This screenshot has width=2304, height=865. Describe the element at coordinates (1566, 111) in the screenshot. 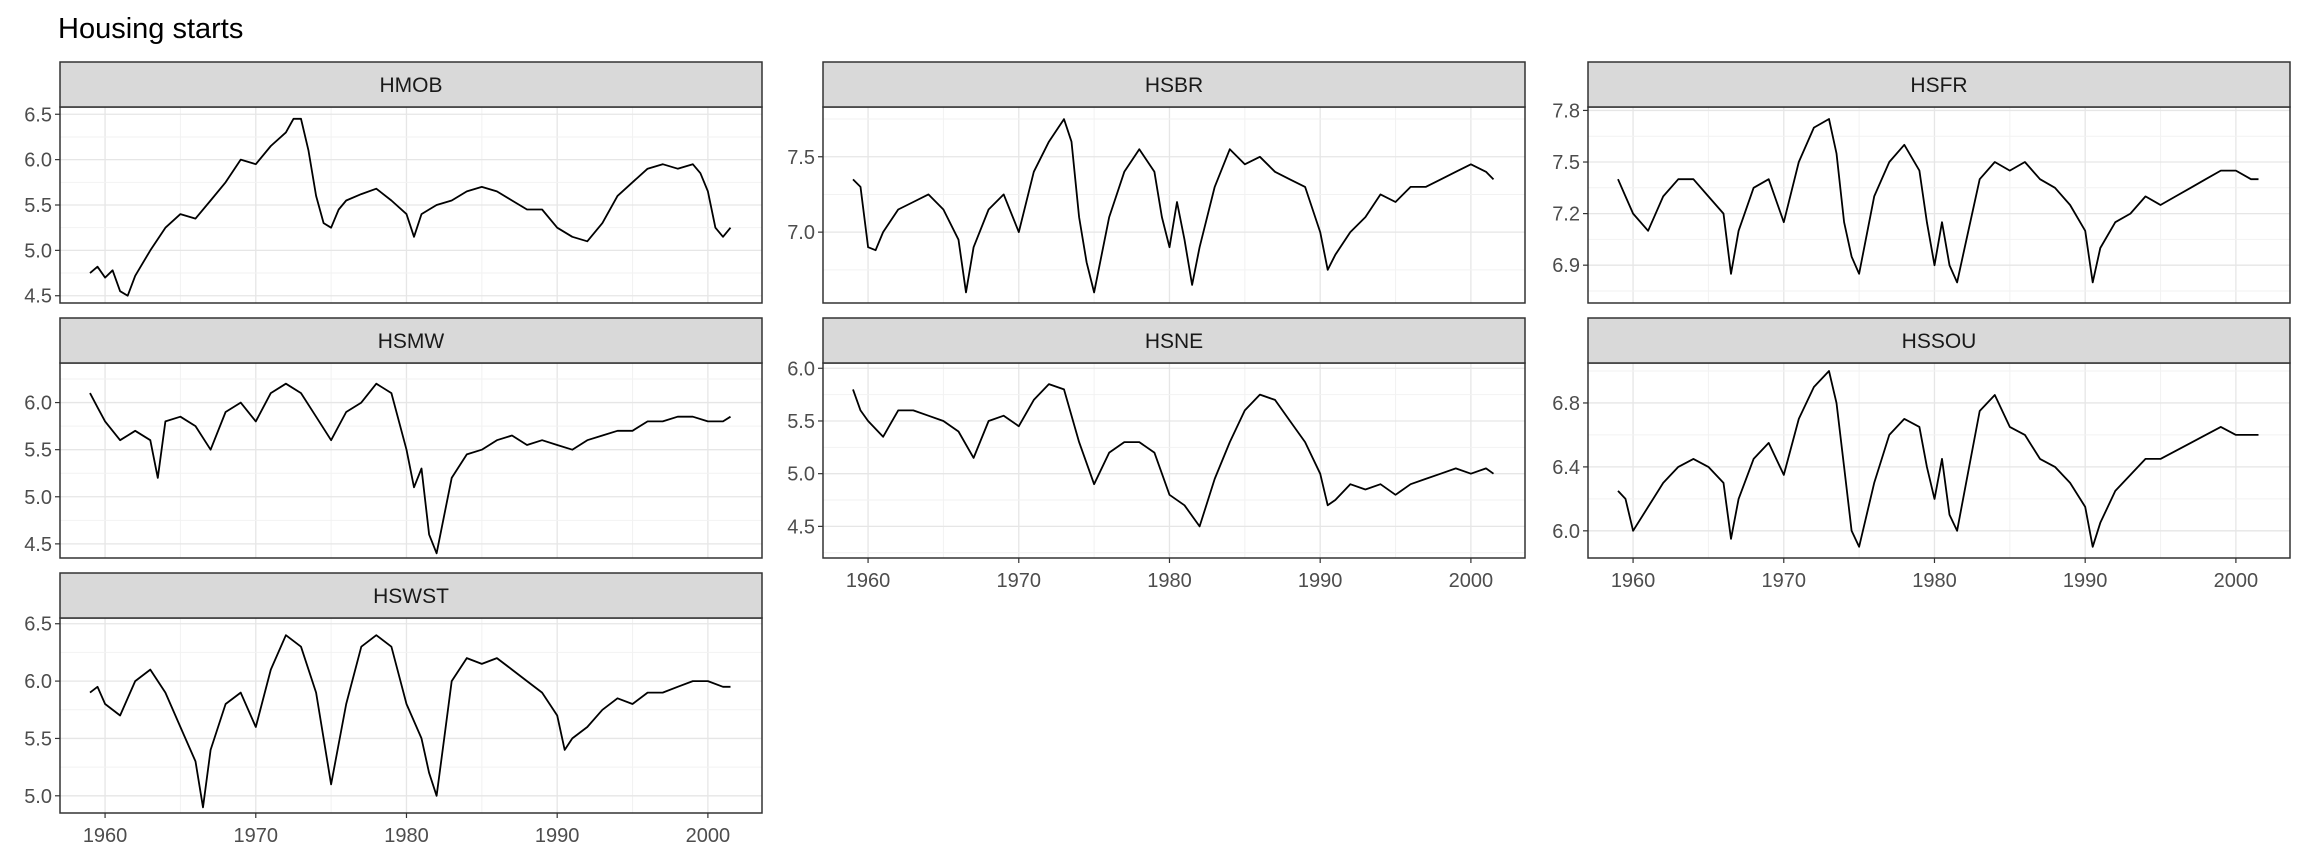

I see `y-tick-label: 7.8` at that location.